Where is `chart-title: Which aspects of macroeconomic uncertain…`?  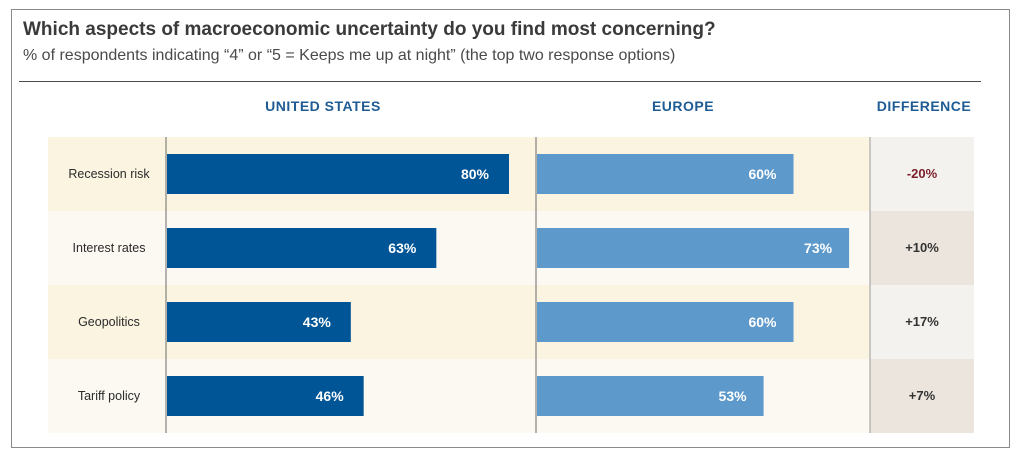
chart-title: Which aspects of macroeconomic uncertain… is located at coordinates (369, 29).